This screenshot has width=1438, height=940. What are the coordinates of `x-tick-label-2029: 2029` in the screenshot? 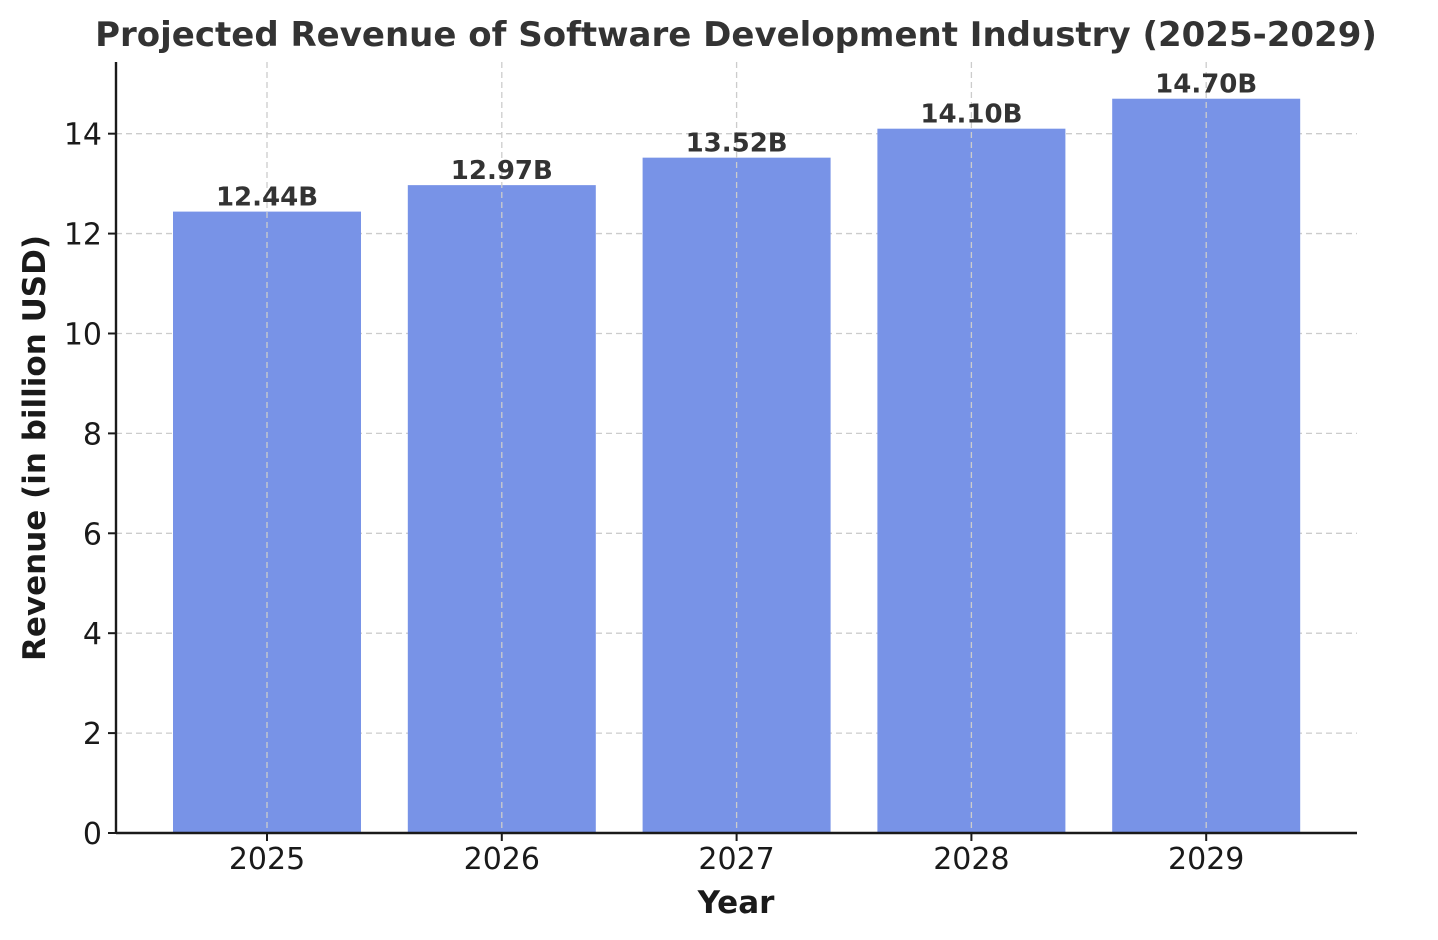 It's located at (1206, 859).